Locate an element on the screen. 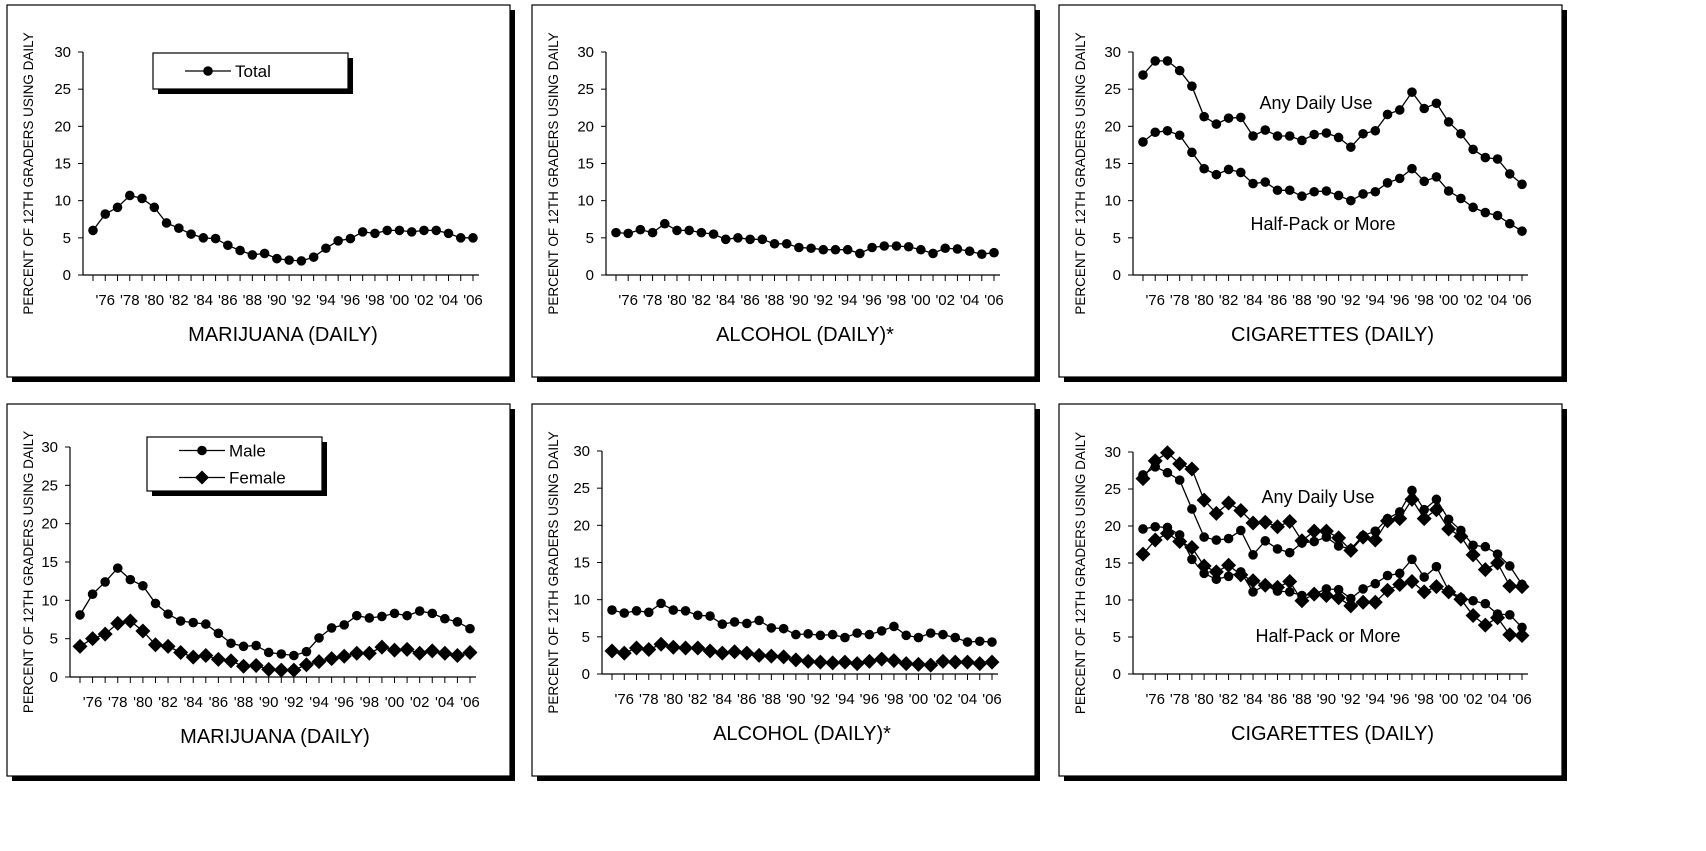 Image resolution: width=1706 pixels, height=851 pixels. x-tick-label: '80 is located at coordinates (143, 702).